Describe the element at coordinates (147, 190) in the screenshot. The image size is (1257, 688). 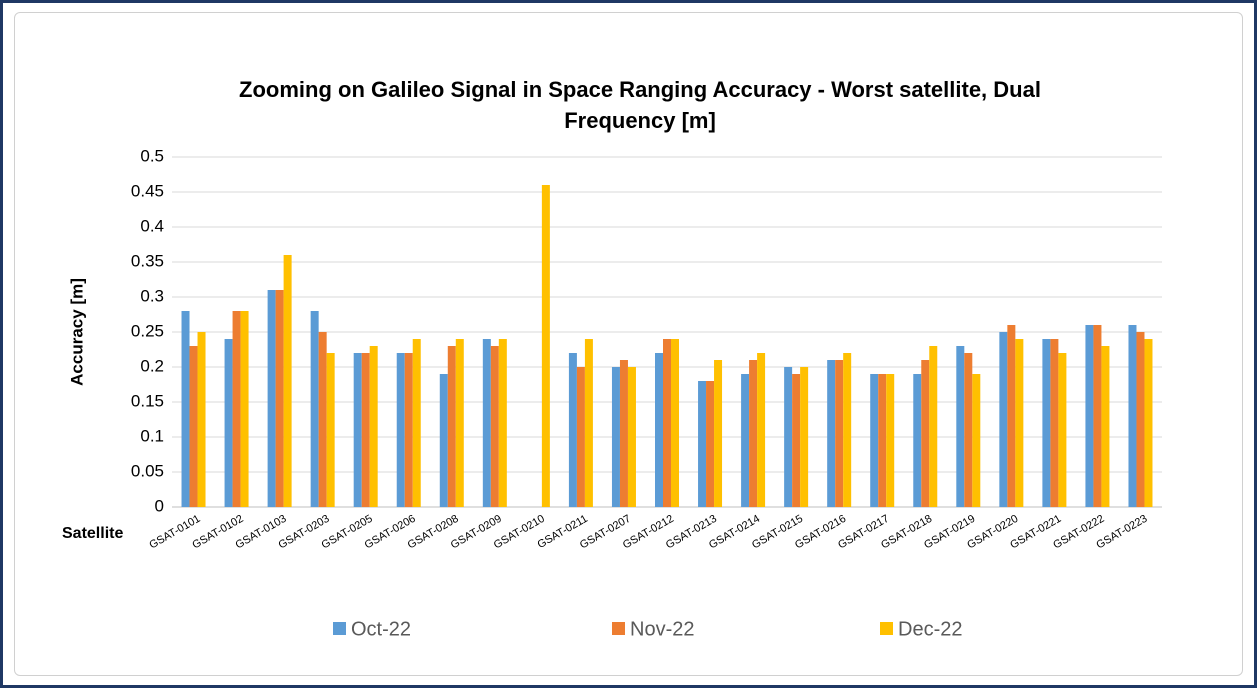
I see `y-tick-label: 0.45` at that location.